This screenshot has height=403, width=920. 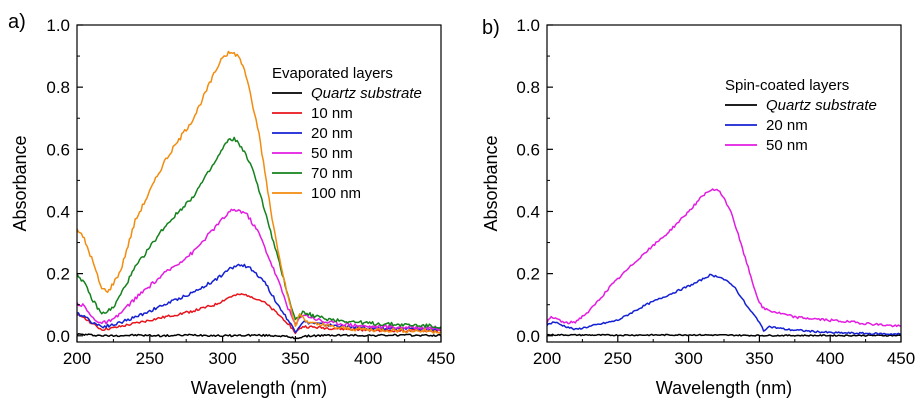 What do you see at coordinates (17, 22) in the screenshot?
I see `panel-label: a)` at bounding box center [17, 22].